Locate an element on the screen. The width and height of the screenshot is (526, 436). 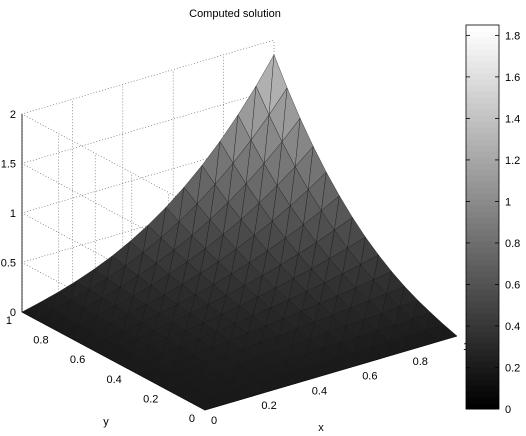
colorbar-tick-label: 1.6 is located at coordinates (512, 78).